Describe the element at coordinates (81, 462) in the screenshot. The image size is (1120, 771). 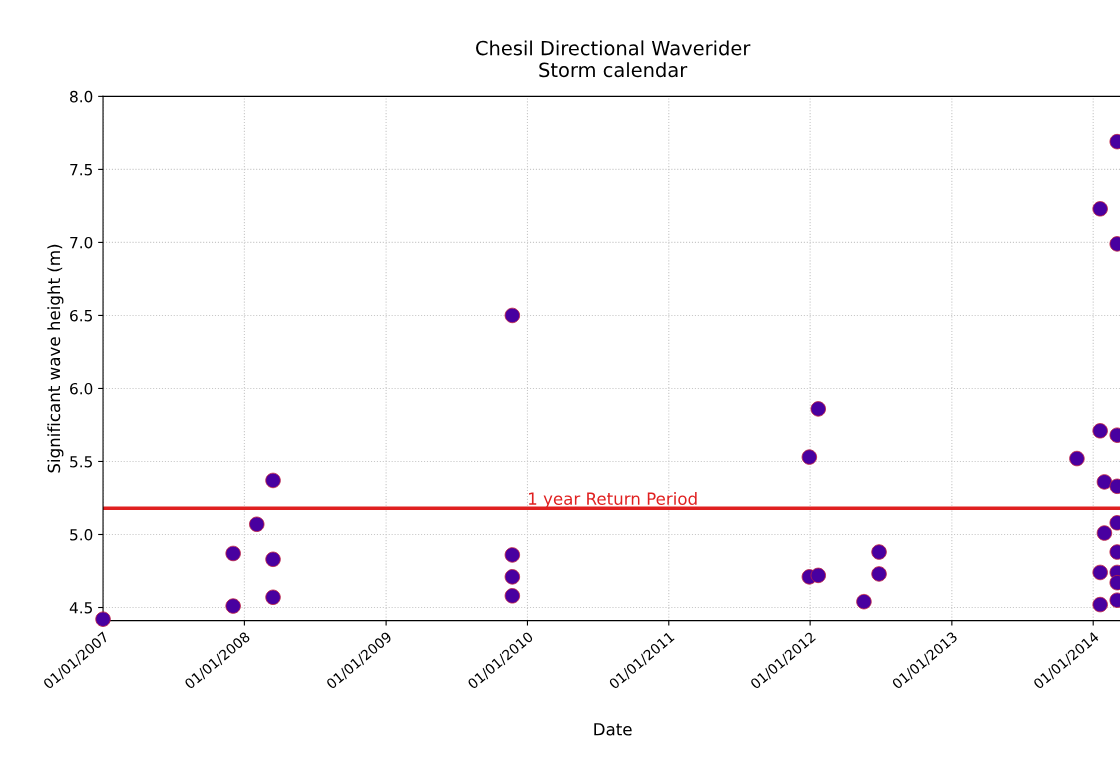
I see `y-tick-label: 5.5` at that location.